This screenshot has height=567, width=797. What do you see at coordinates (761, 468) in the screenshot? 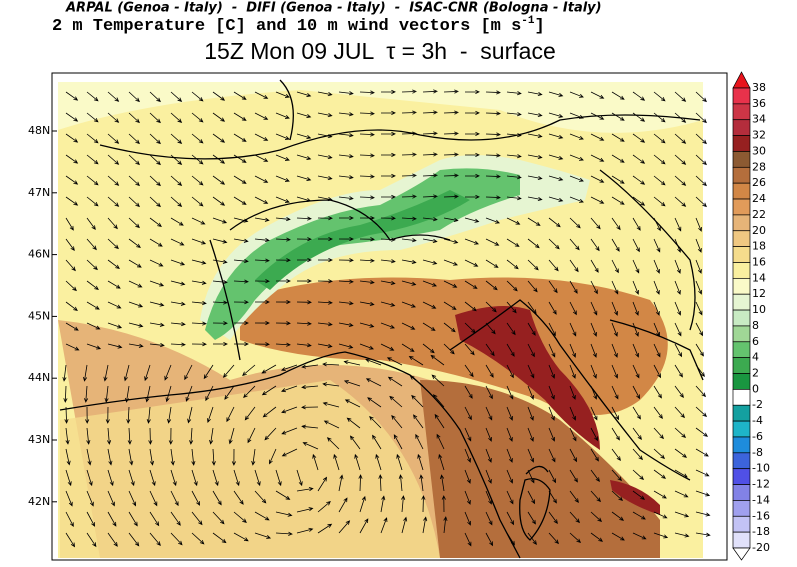
I see `colorbar-label: -10` at bounding box center [761, 468].